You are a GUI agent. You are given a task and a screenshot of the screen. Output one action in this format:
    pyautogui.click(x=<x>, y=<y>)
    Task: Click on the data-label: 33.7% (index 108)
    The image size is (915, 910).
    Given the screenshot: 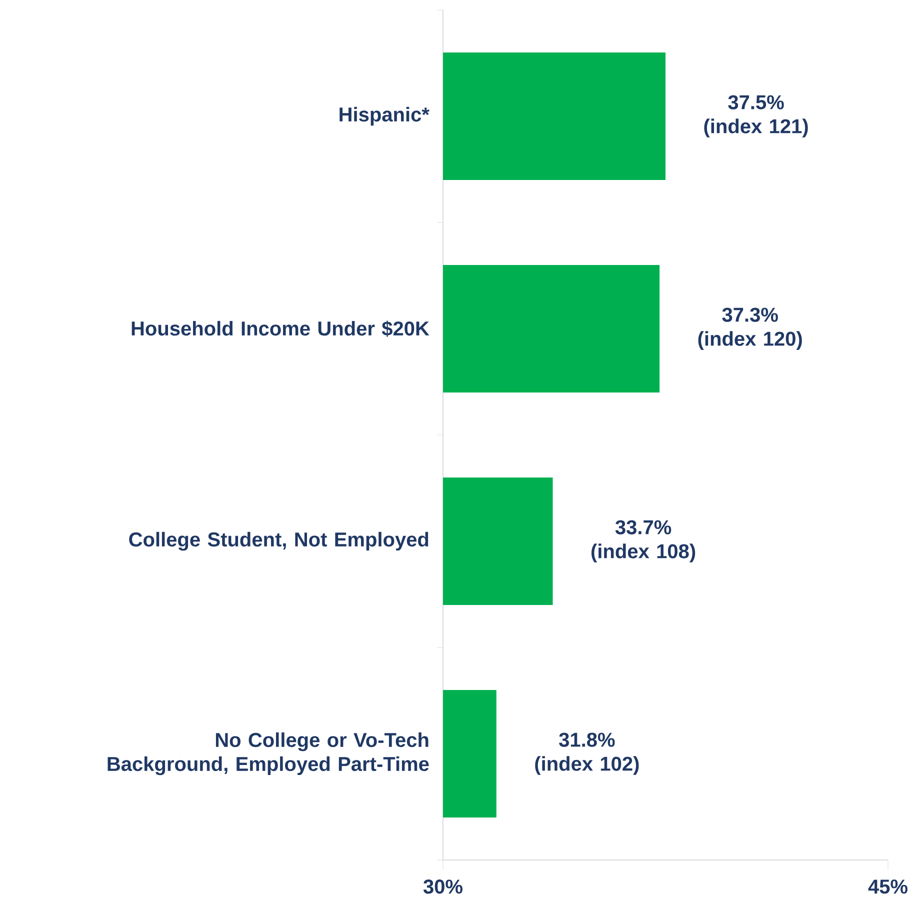 What is the action you would take?
    pyautogui.click(x=644, y=541)
    